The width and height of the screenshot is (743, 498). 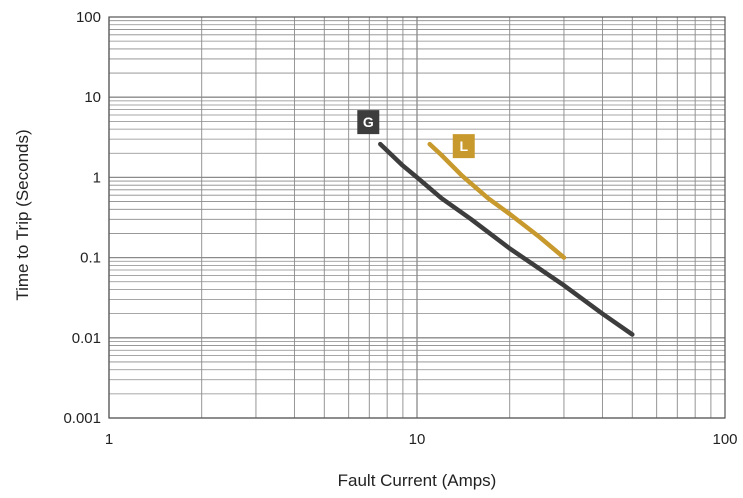 I want to click on series-badge-l: L, so click(x=463, y=146).